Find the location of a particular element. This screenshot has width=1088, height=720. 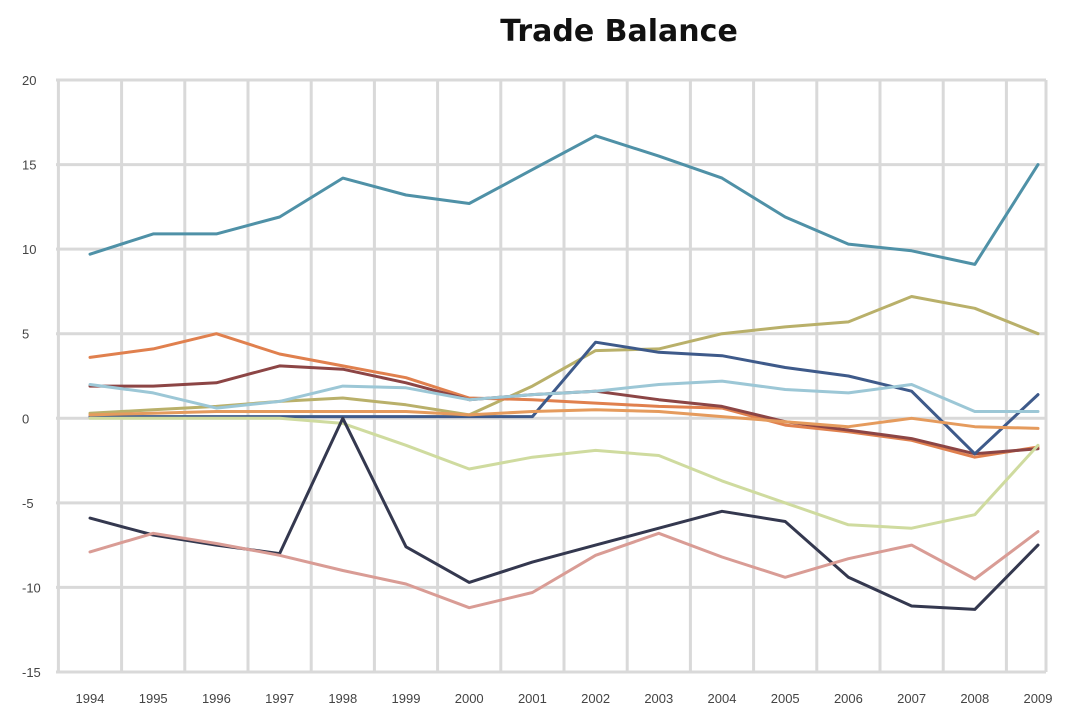

y-tick-label: 20 is located at coordinates (29, 80).